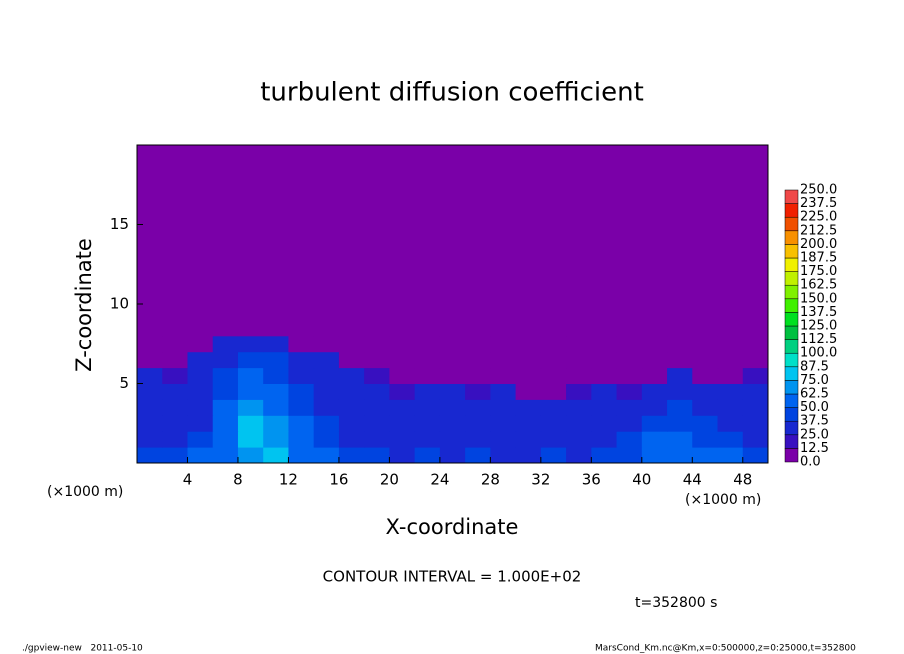 The image size is (904, 654). I want to click on x-tick-label: 16, so click(338, 480).